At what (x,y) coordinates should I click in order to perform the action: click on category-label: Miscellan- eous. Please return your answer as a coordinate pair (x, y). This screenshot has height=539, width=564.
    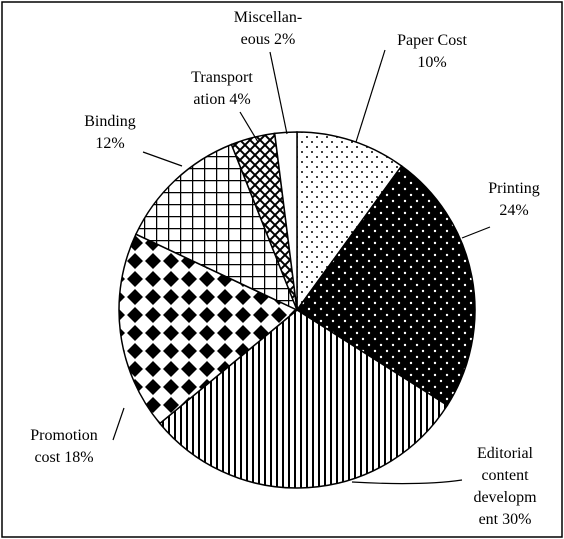
    Looking at the image, I should click on (268, 28).